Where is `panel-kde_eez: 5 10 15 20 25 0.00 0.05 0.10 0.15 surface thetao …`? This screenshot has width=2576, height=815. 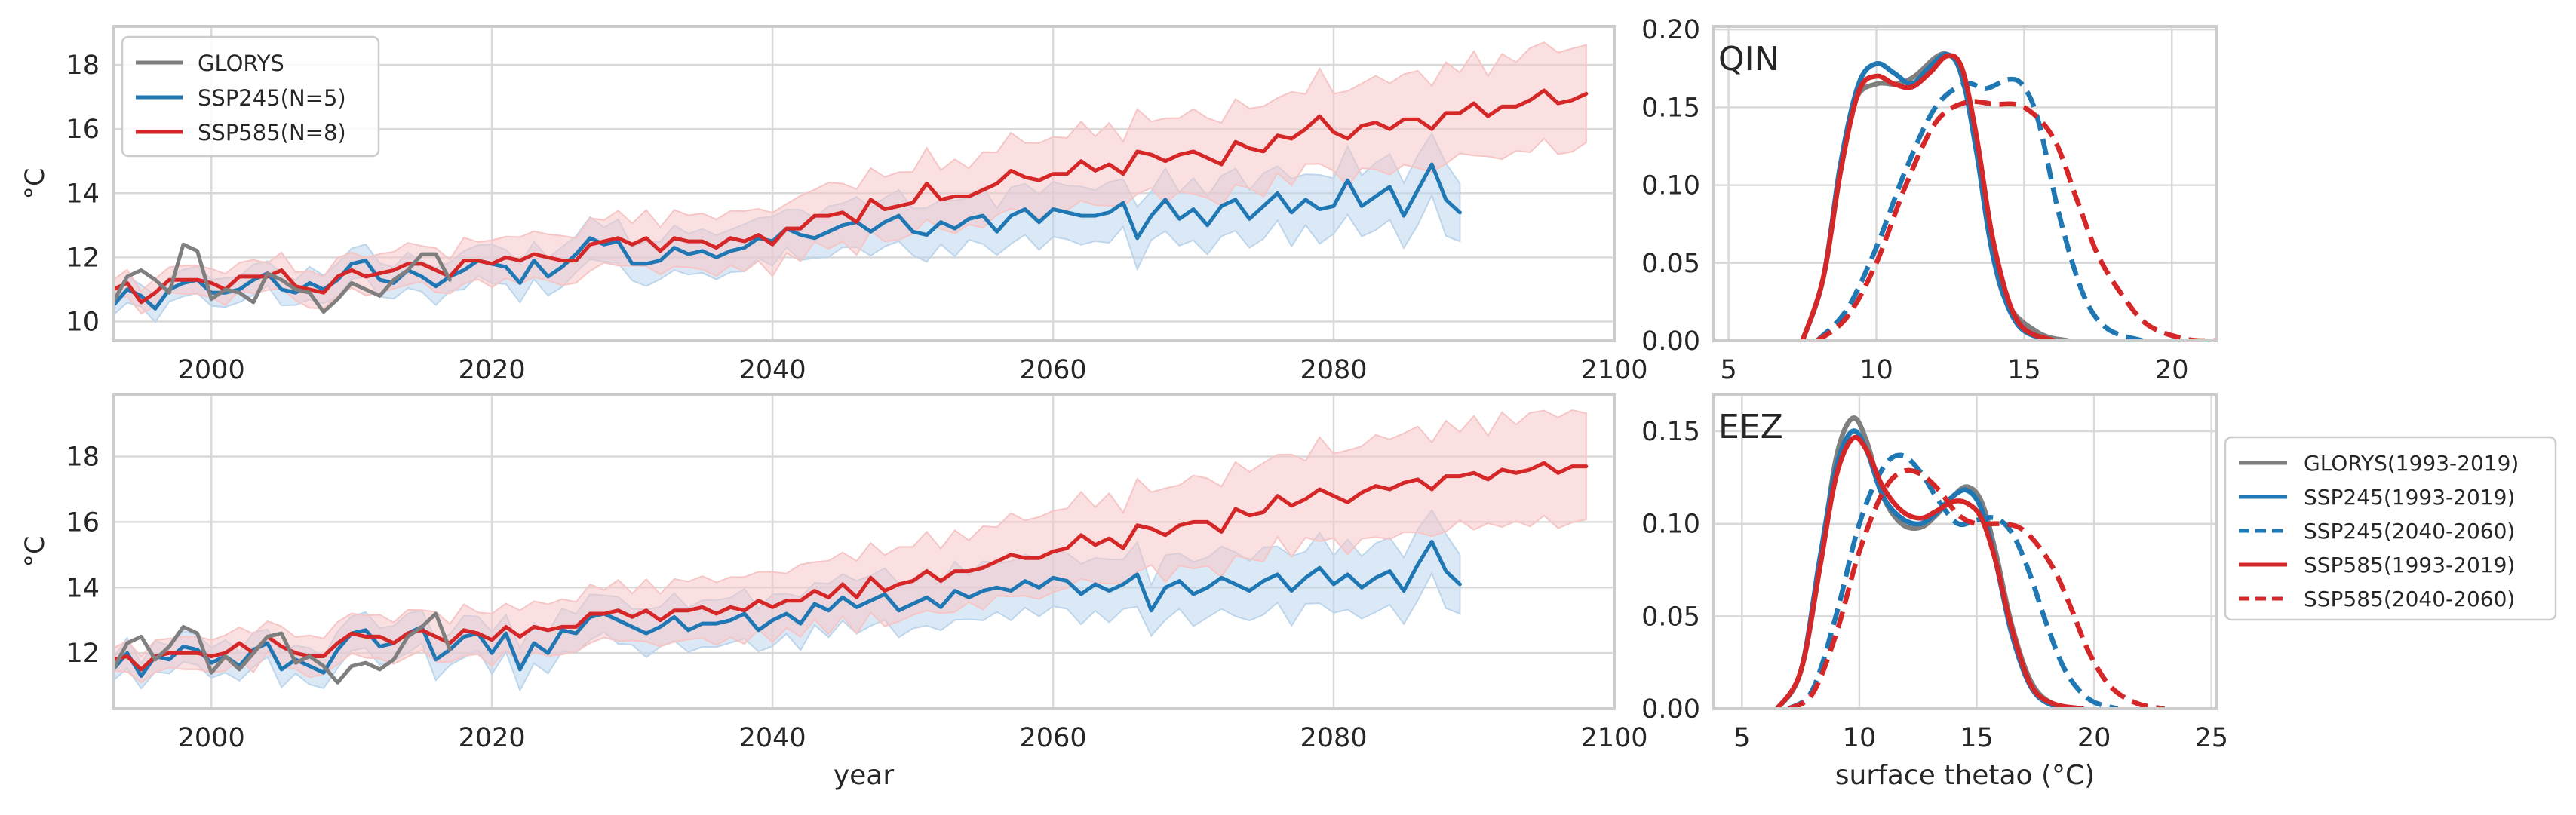
panel-kde_eez: 5 10 15 20 25 0.00 0.05 0.10 0.15 surface thetao … is located at coordinates (1935, 592).